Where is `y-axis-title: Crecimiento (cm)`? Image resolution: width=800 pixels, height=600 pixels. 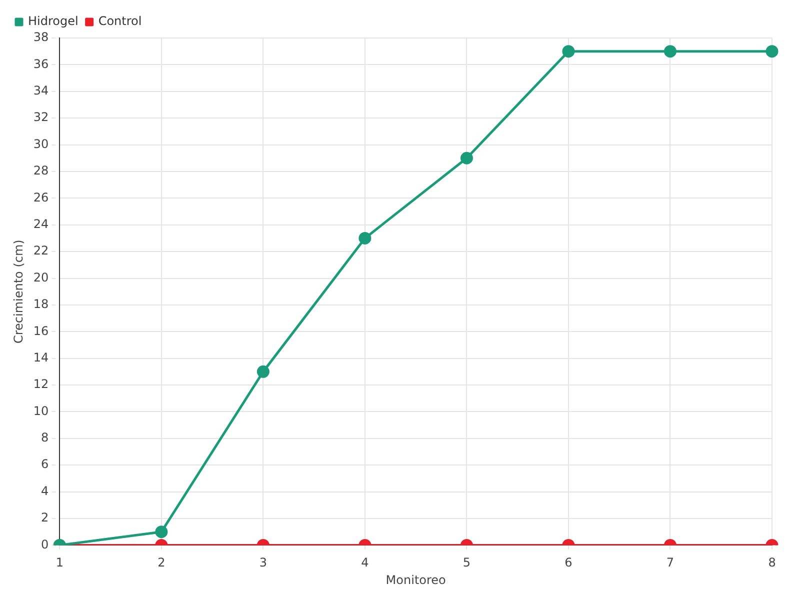 y-axis-title: Crecimiento (cm) is located at coordinates (18, 292).